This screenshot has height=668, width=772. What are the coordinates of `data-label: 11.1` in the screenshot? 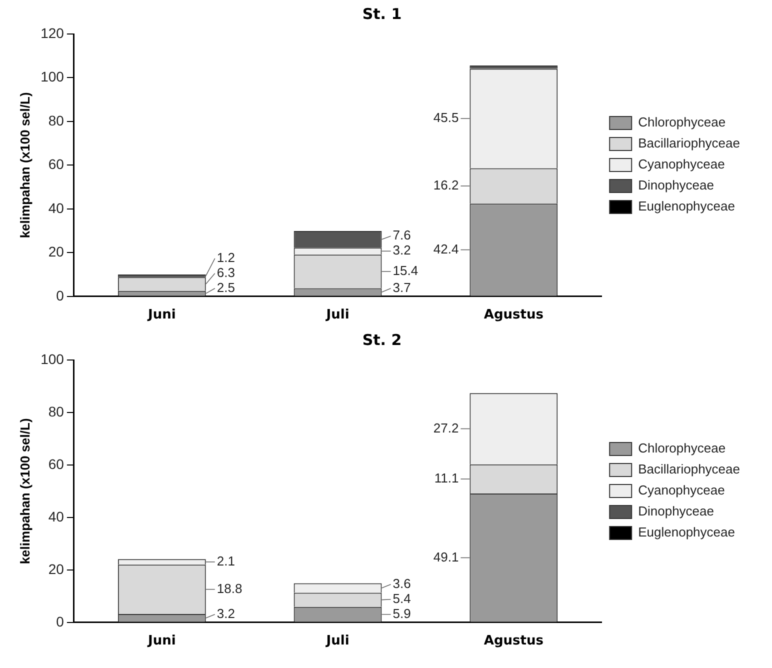 It's located at (446, 478).